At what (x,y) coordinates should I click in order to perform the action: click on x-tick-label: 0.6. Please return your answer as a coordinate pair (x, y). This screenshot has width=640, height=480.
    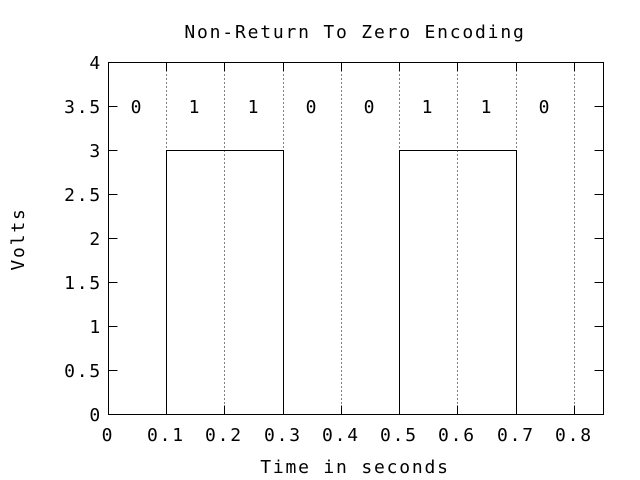
    Looking at the image, I should click on (457, 435).